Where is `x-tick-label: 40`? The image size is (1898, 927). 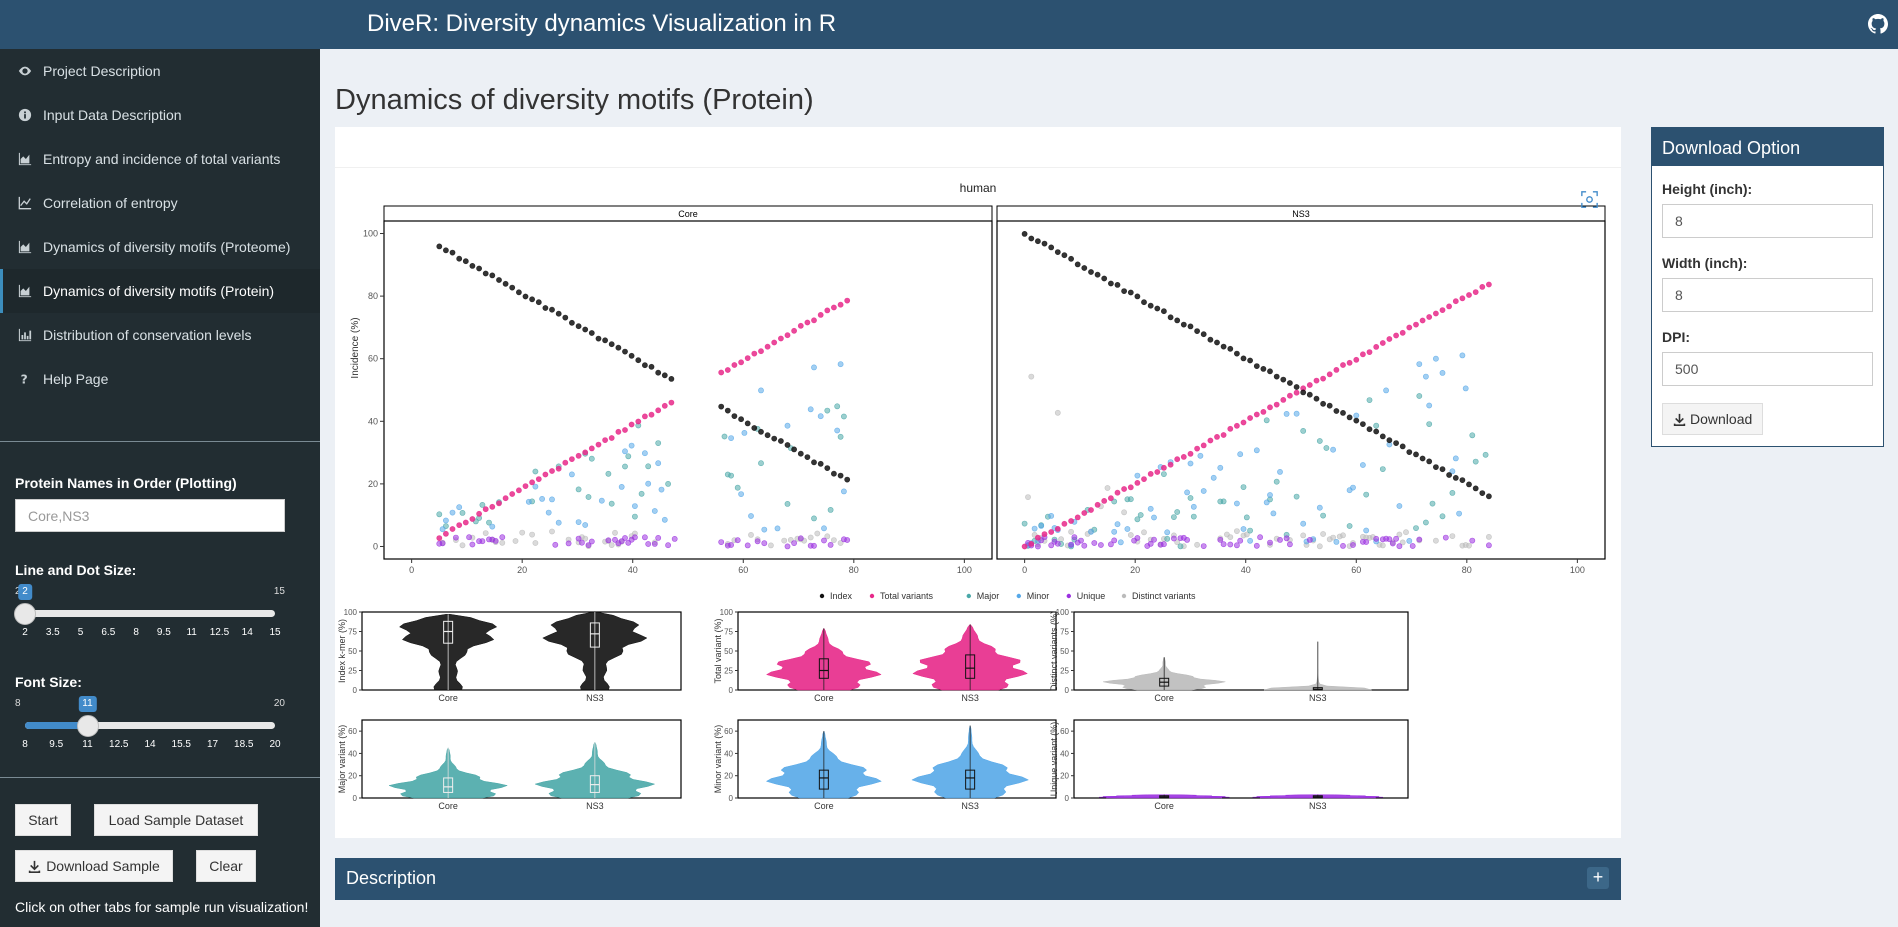 x-tick-label: 40 is located at coordinates (633, 570).